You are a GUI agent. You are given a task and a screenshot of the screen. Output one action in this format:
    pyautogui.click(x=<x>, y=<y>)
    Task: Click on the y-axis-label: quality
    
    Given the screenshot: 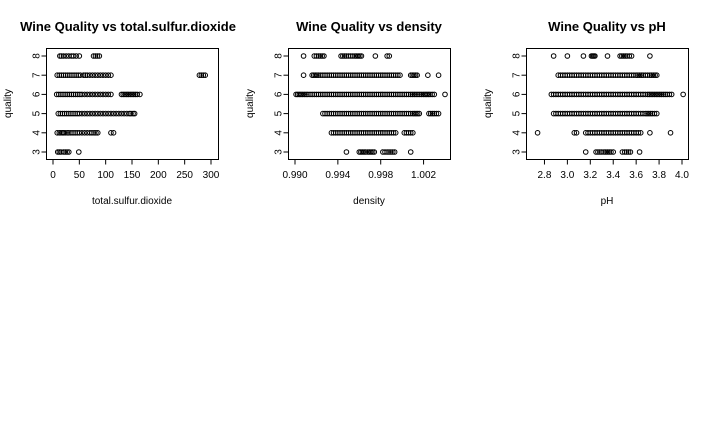 What is the action you would take?
    pyautogui.click(x=250, y=103)
    